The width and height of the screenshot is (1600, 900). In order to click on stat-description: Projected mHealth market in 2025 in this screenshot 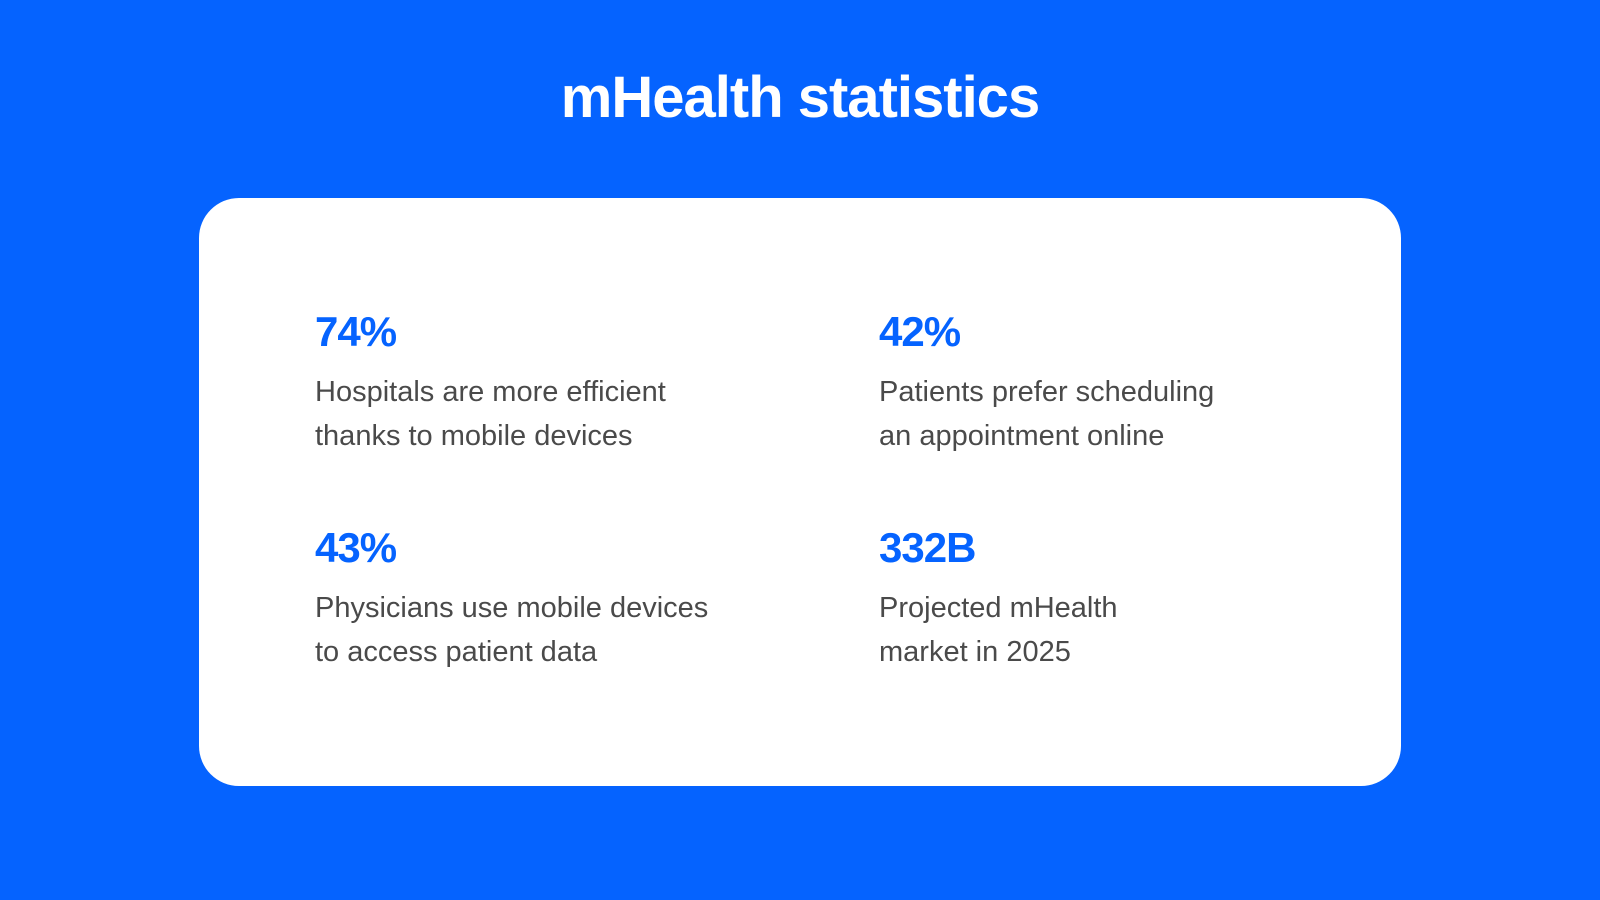, I will do `click(998, 630)`.